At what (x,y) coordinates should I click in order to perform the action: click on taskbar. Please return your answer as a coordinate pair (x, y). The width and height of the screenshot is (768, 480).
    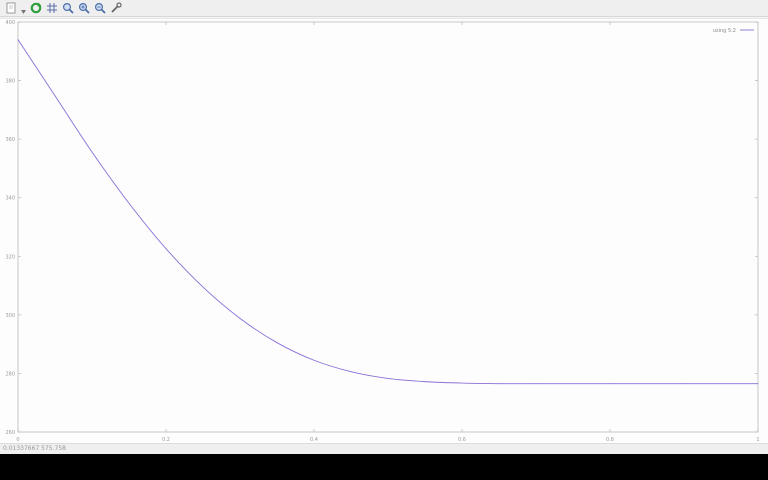
    Looking at the image, I should click on (384, 467).